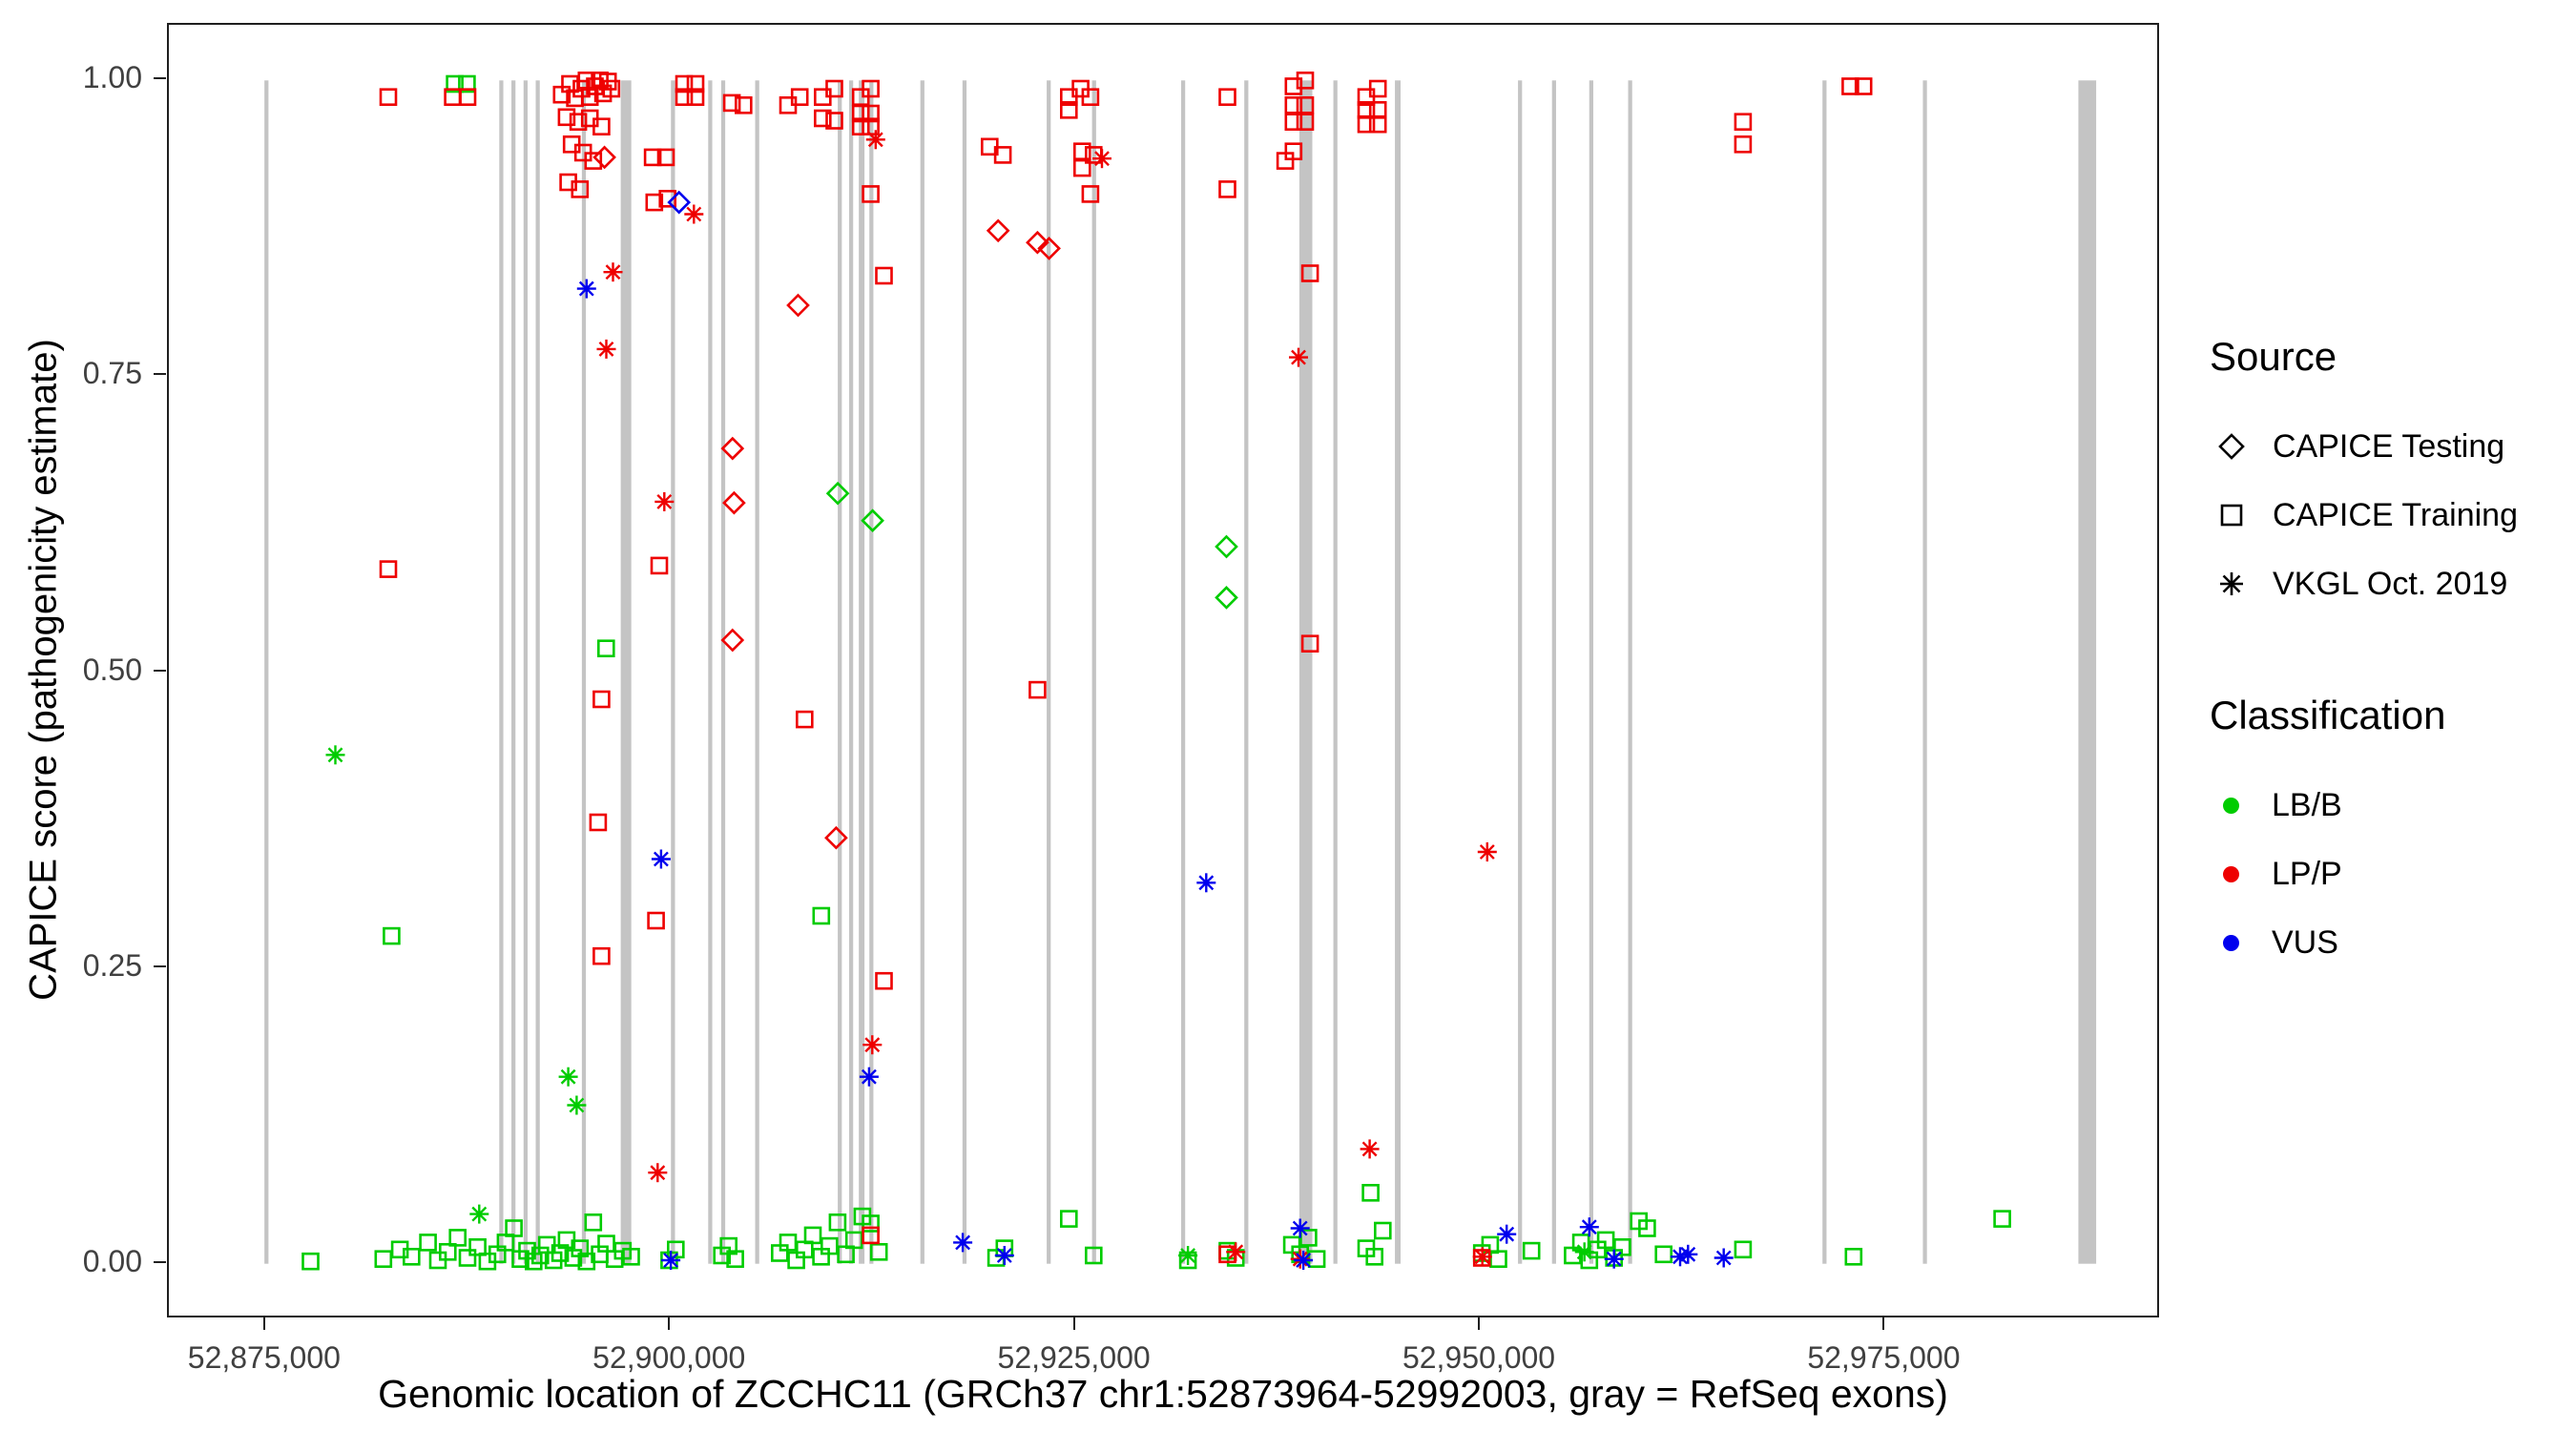  What do you see at coordinates (112, 373) in the screenshot?
I see `y-tick-label: 0.75` at bounding box center [112, 373].